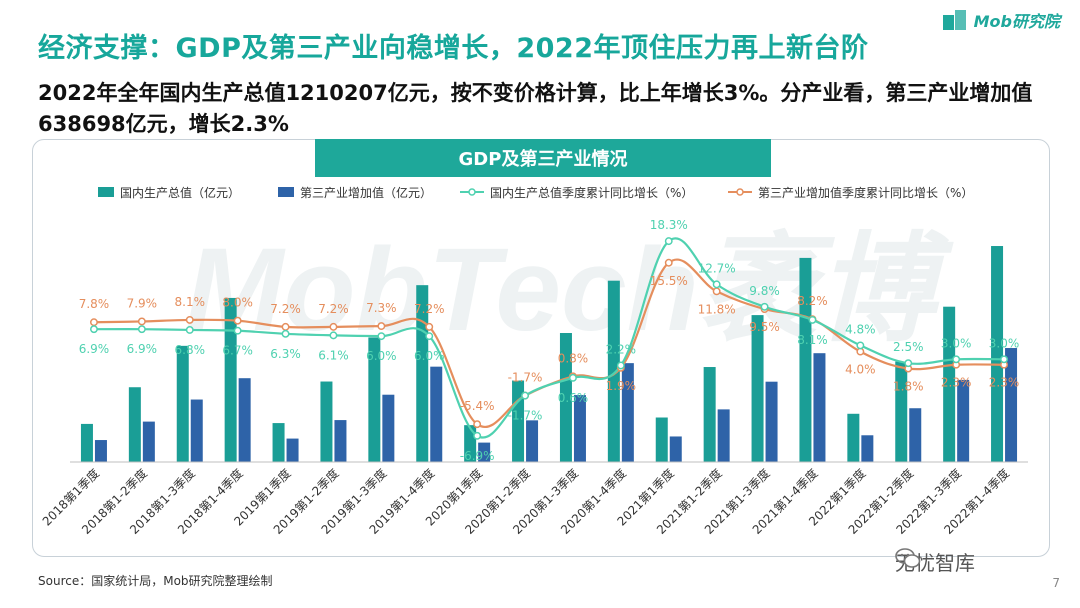  I want to click on tertiary-growth-label: 7.9%, so click(142, 303).